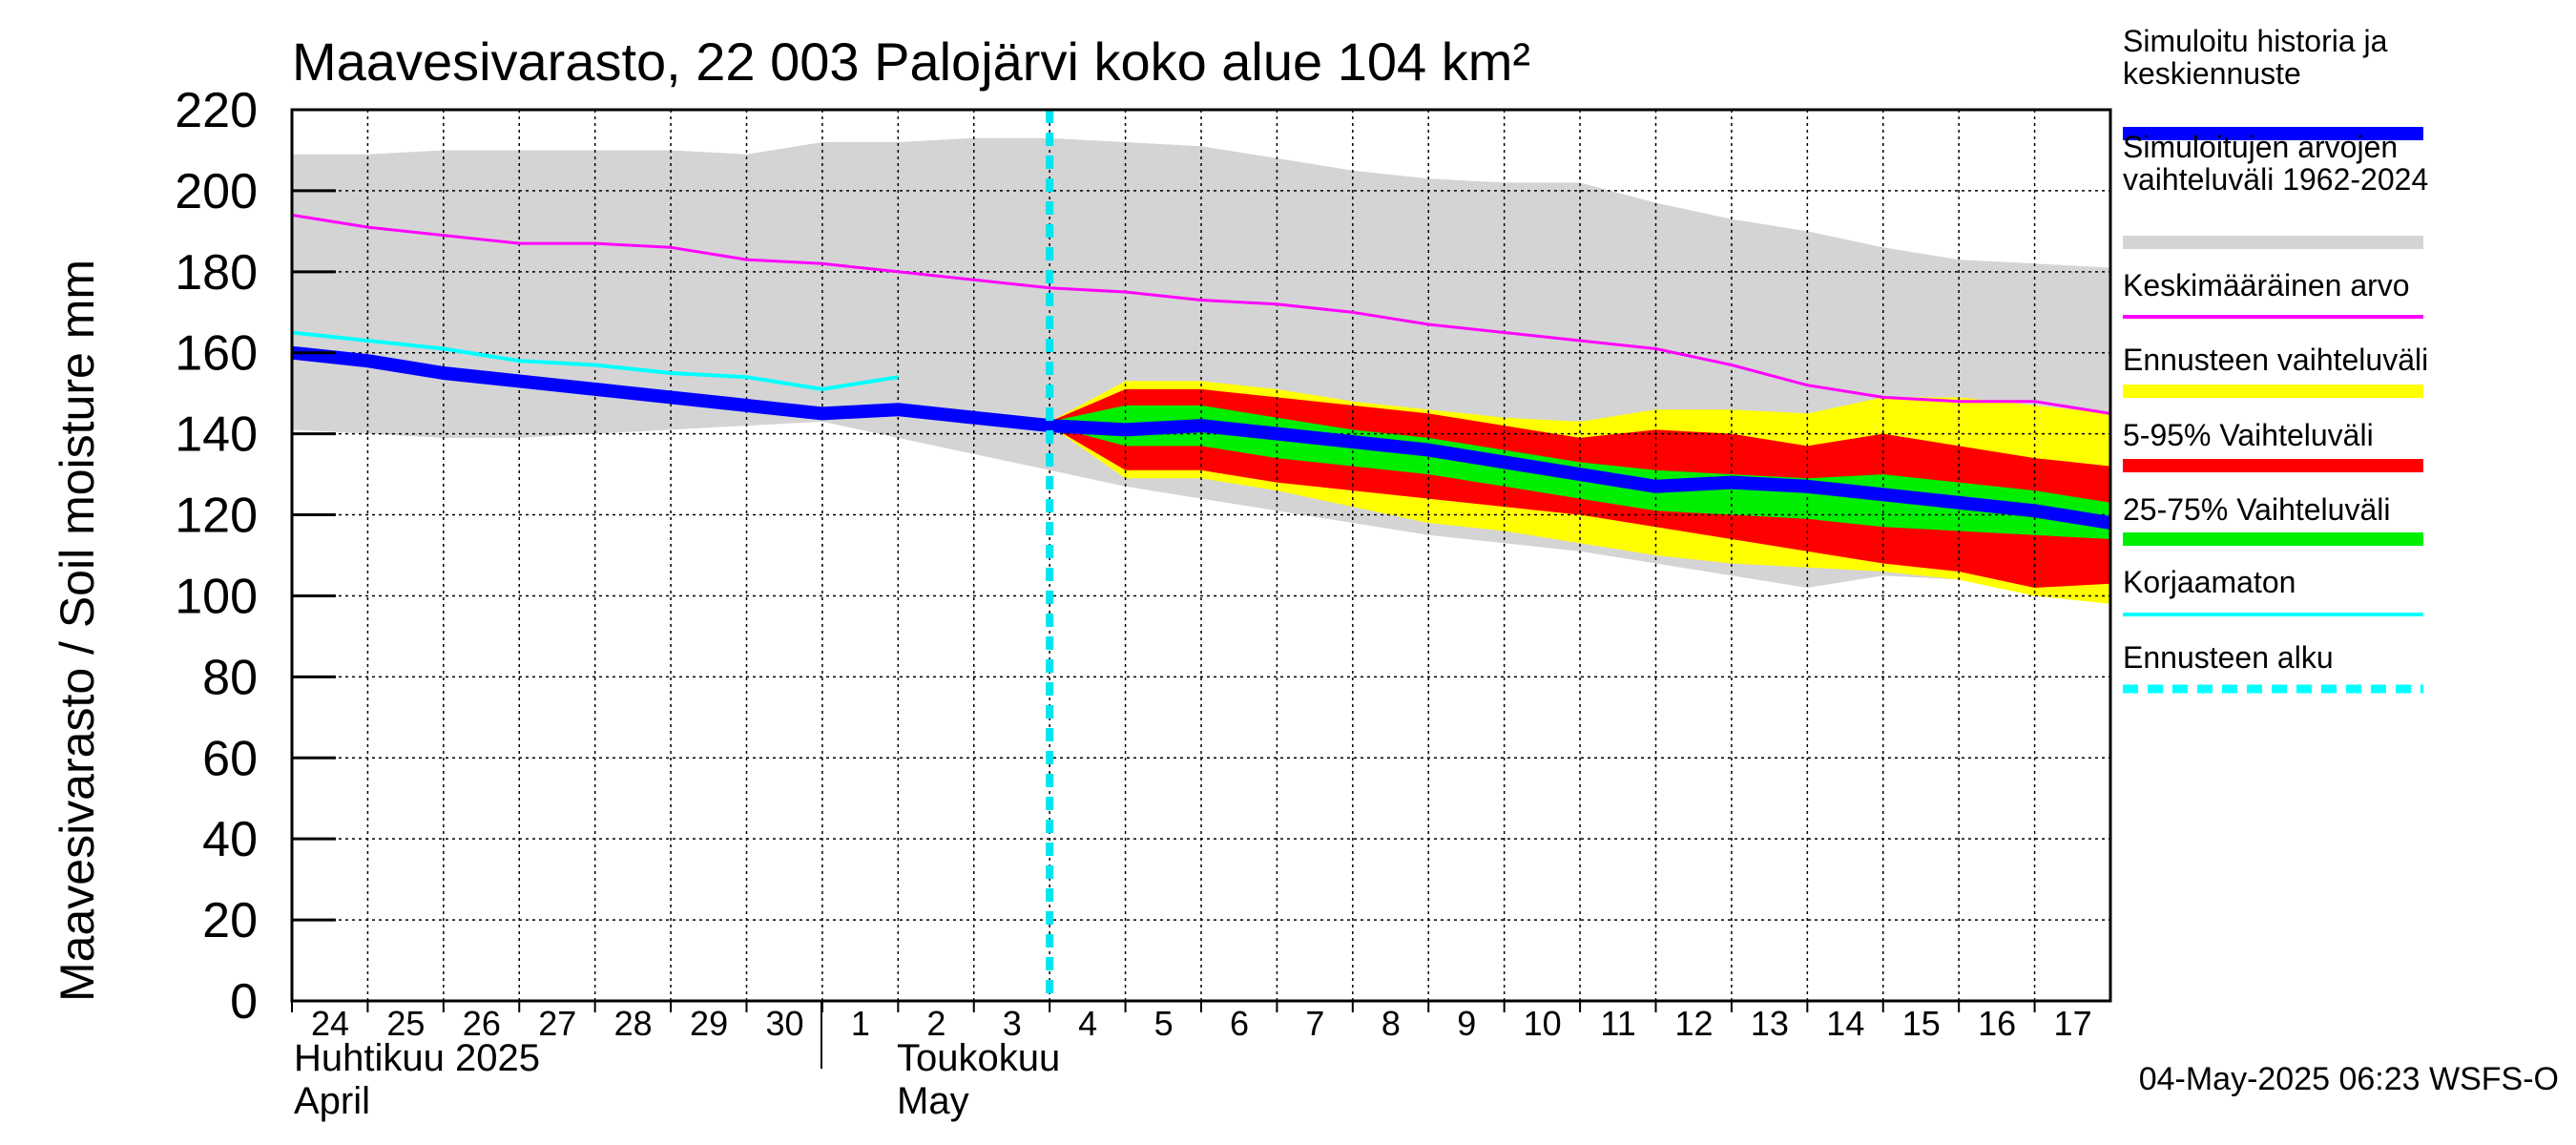  What do you see at coordinates (1012, 1023) in the screenshot?
I see `x-tick-label: 3` at bounding box center [1012, 1023].